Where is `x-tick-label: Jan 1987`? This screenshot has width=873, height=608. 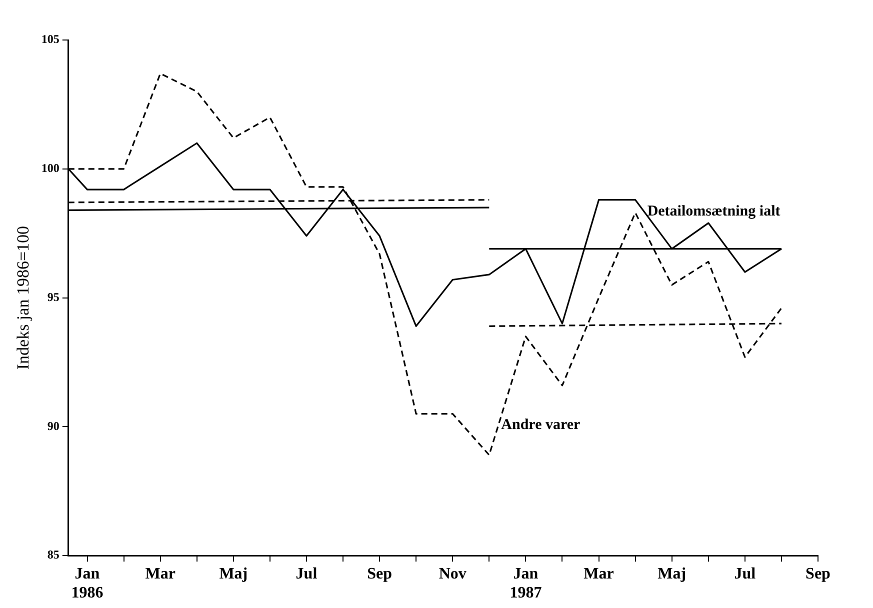
x-tick-label: Jan 1987 is located at coordinates (526, 583).